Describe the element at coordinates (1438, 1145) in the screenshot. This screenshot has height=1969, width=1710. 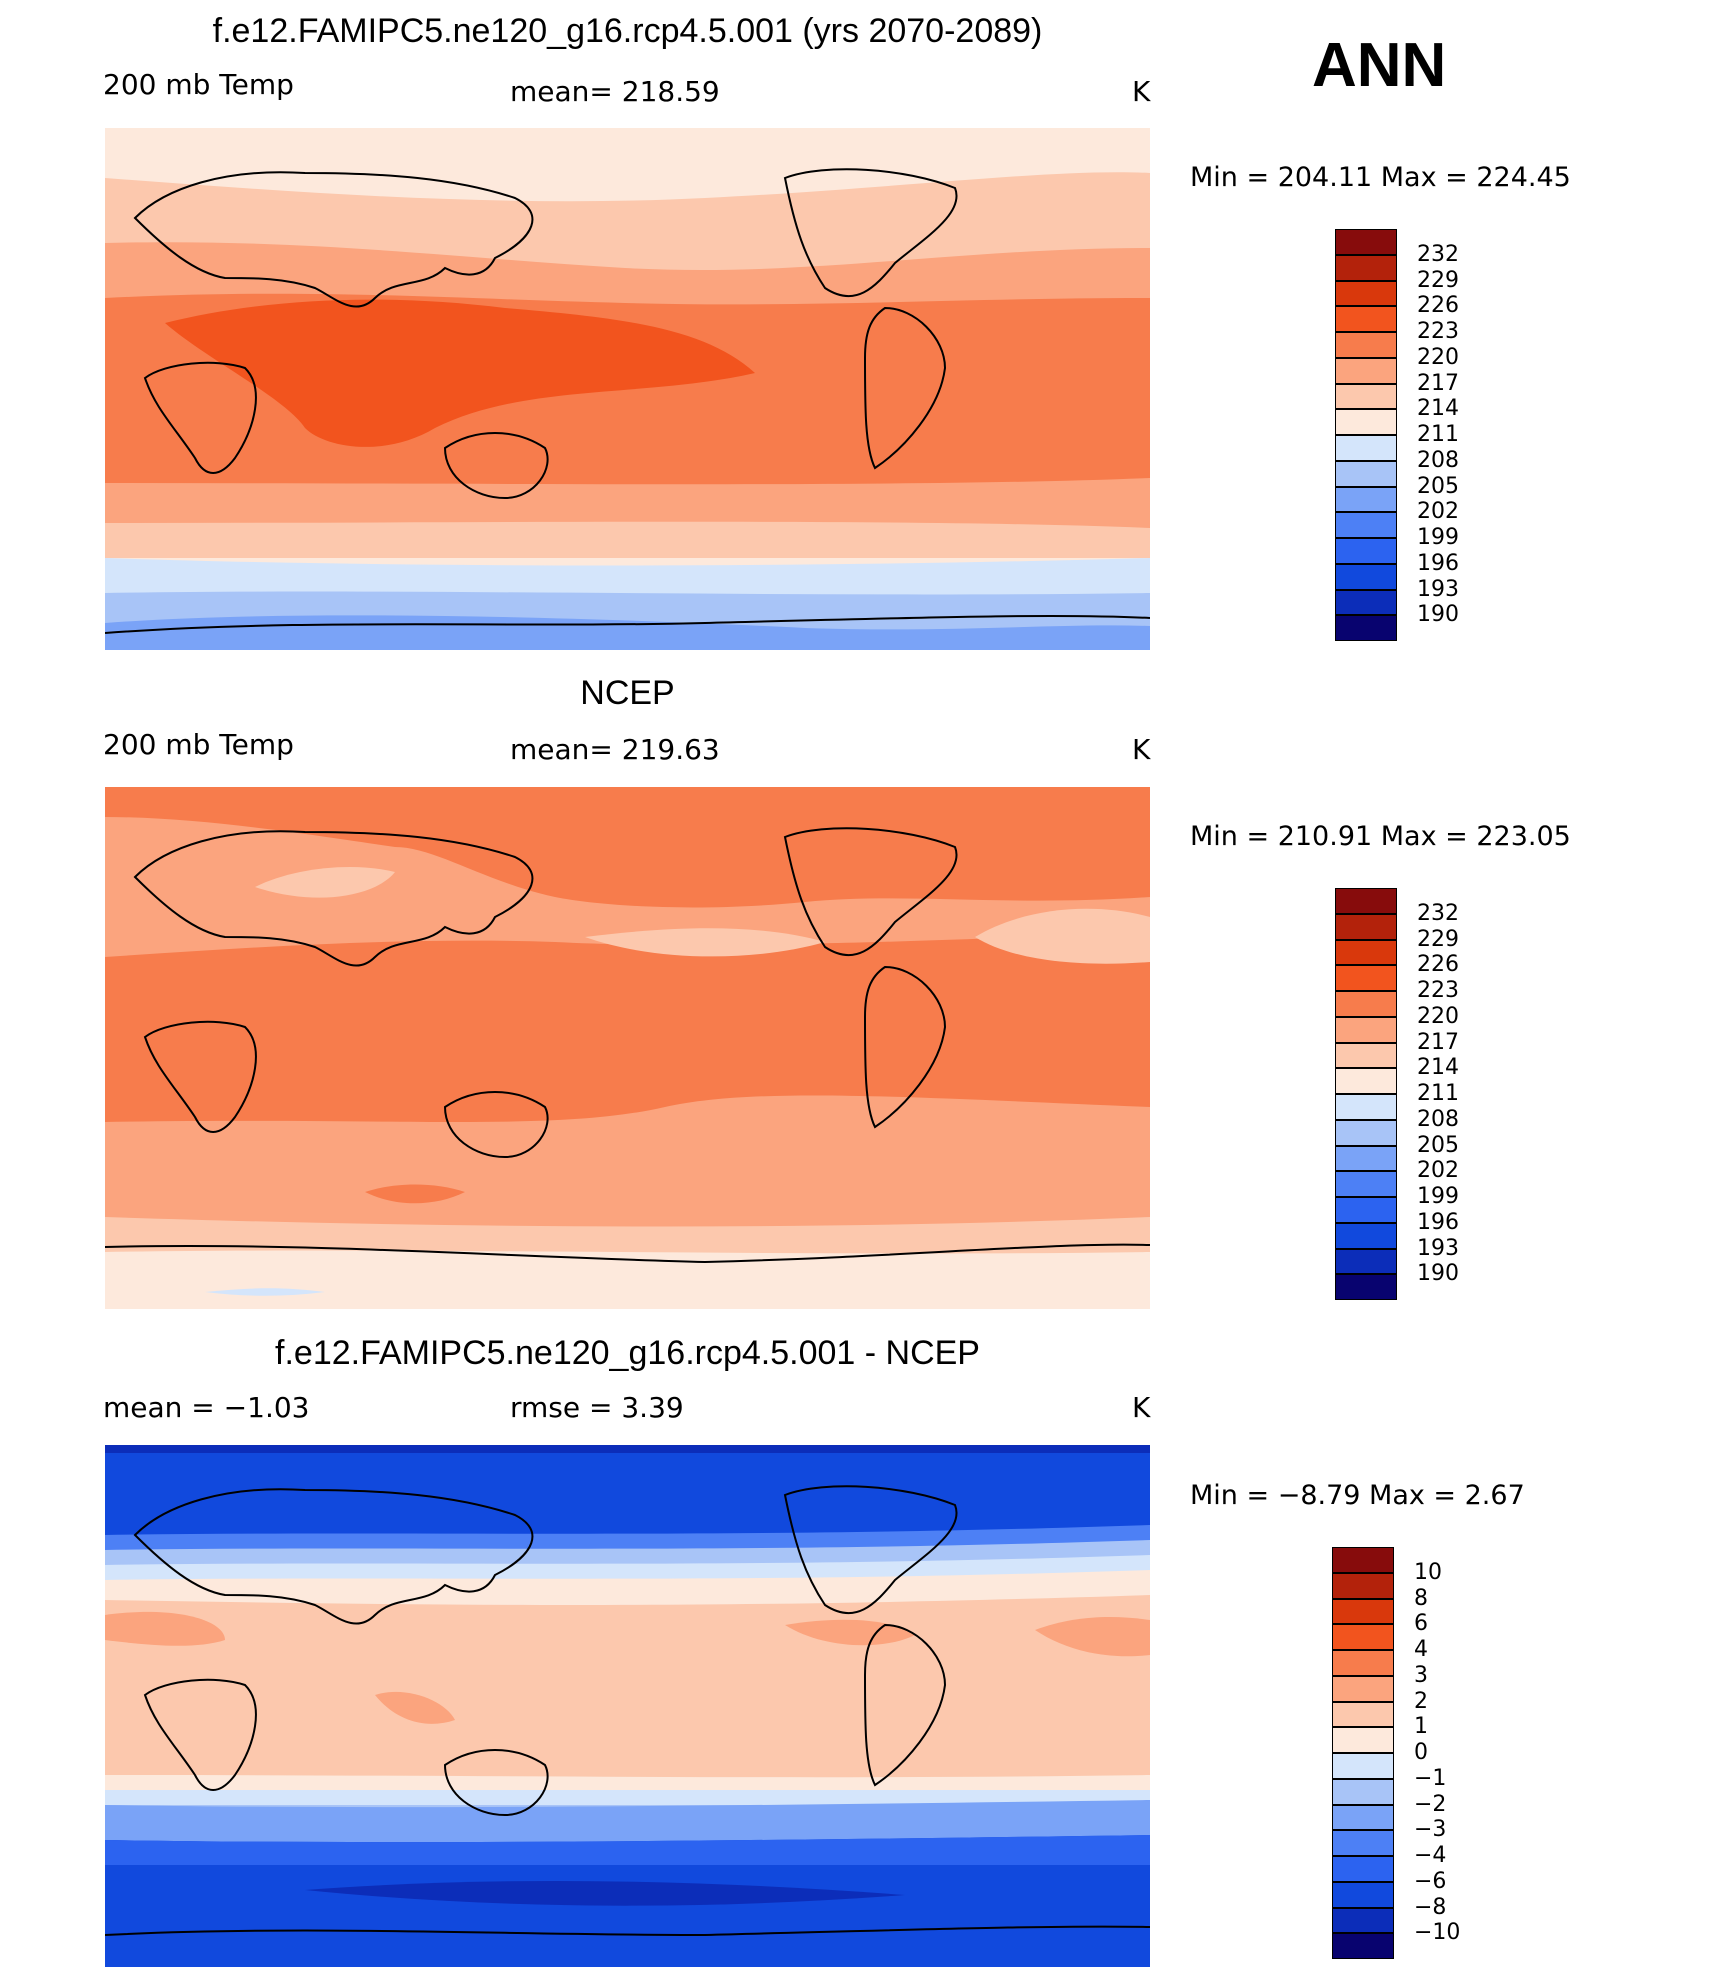
I see `colorbar-tick-label: 205` at that location.